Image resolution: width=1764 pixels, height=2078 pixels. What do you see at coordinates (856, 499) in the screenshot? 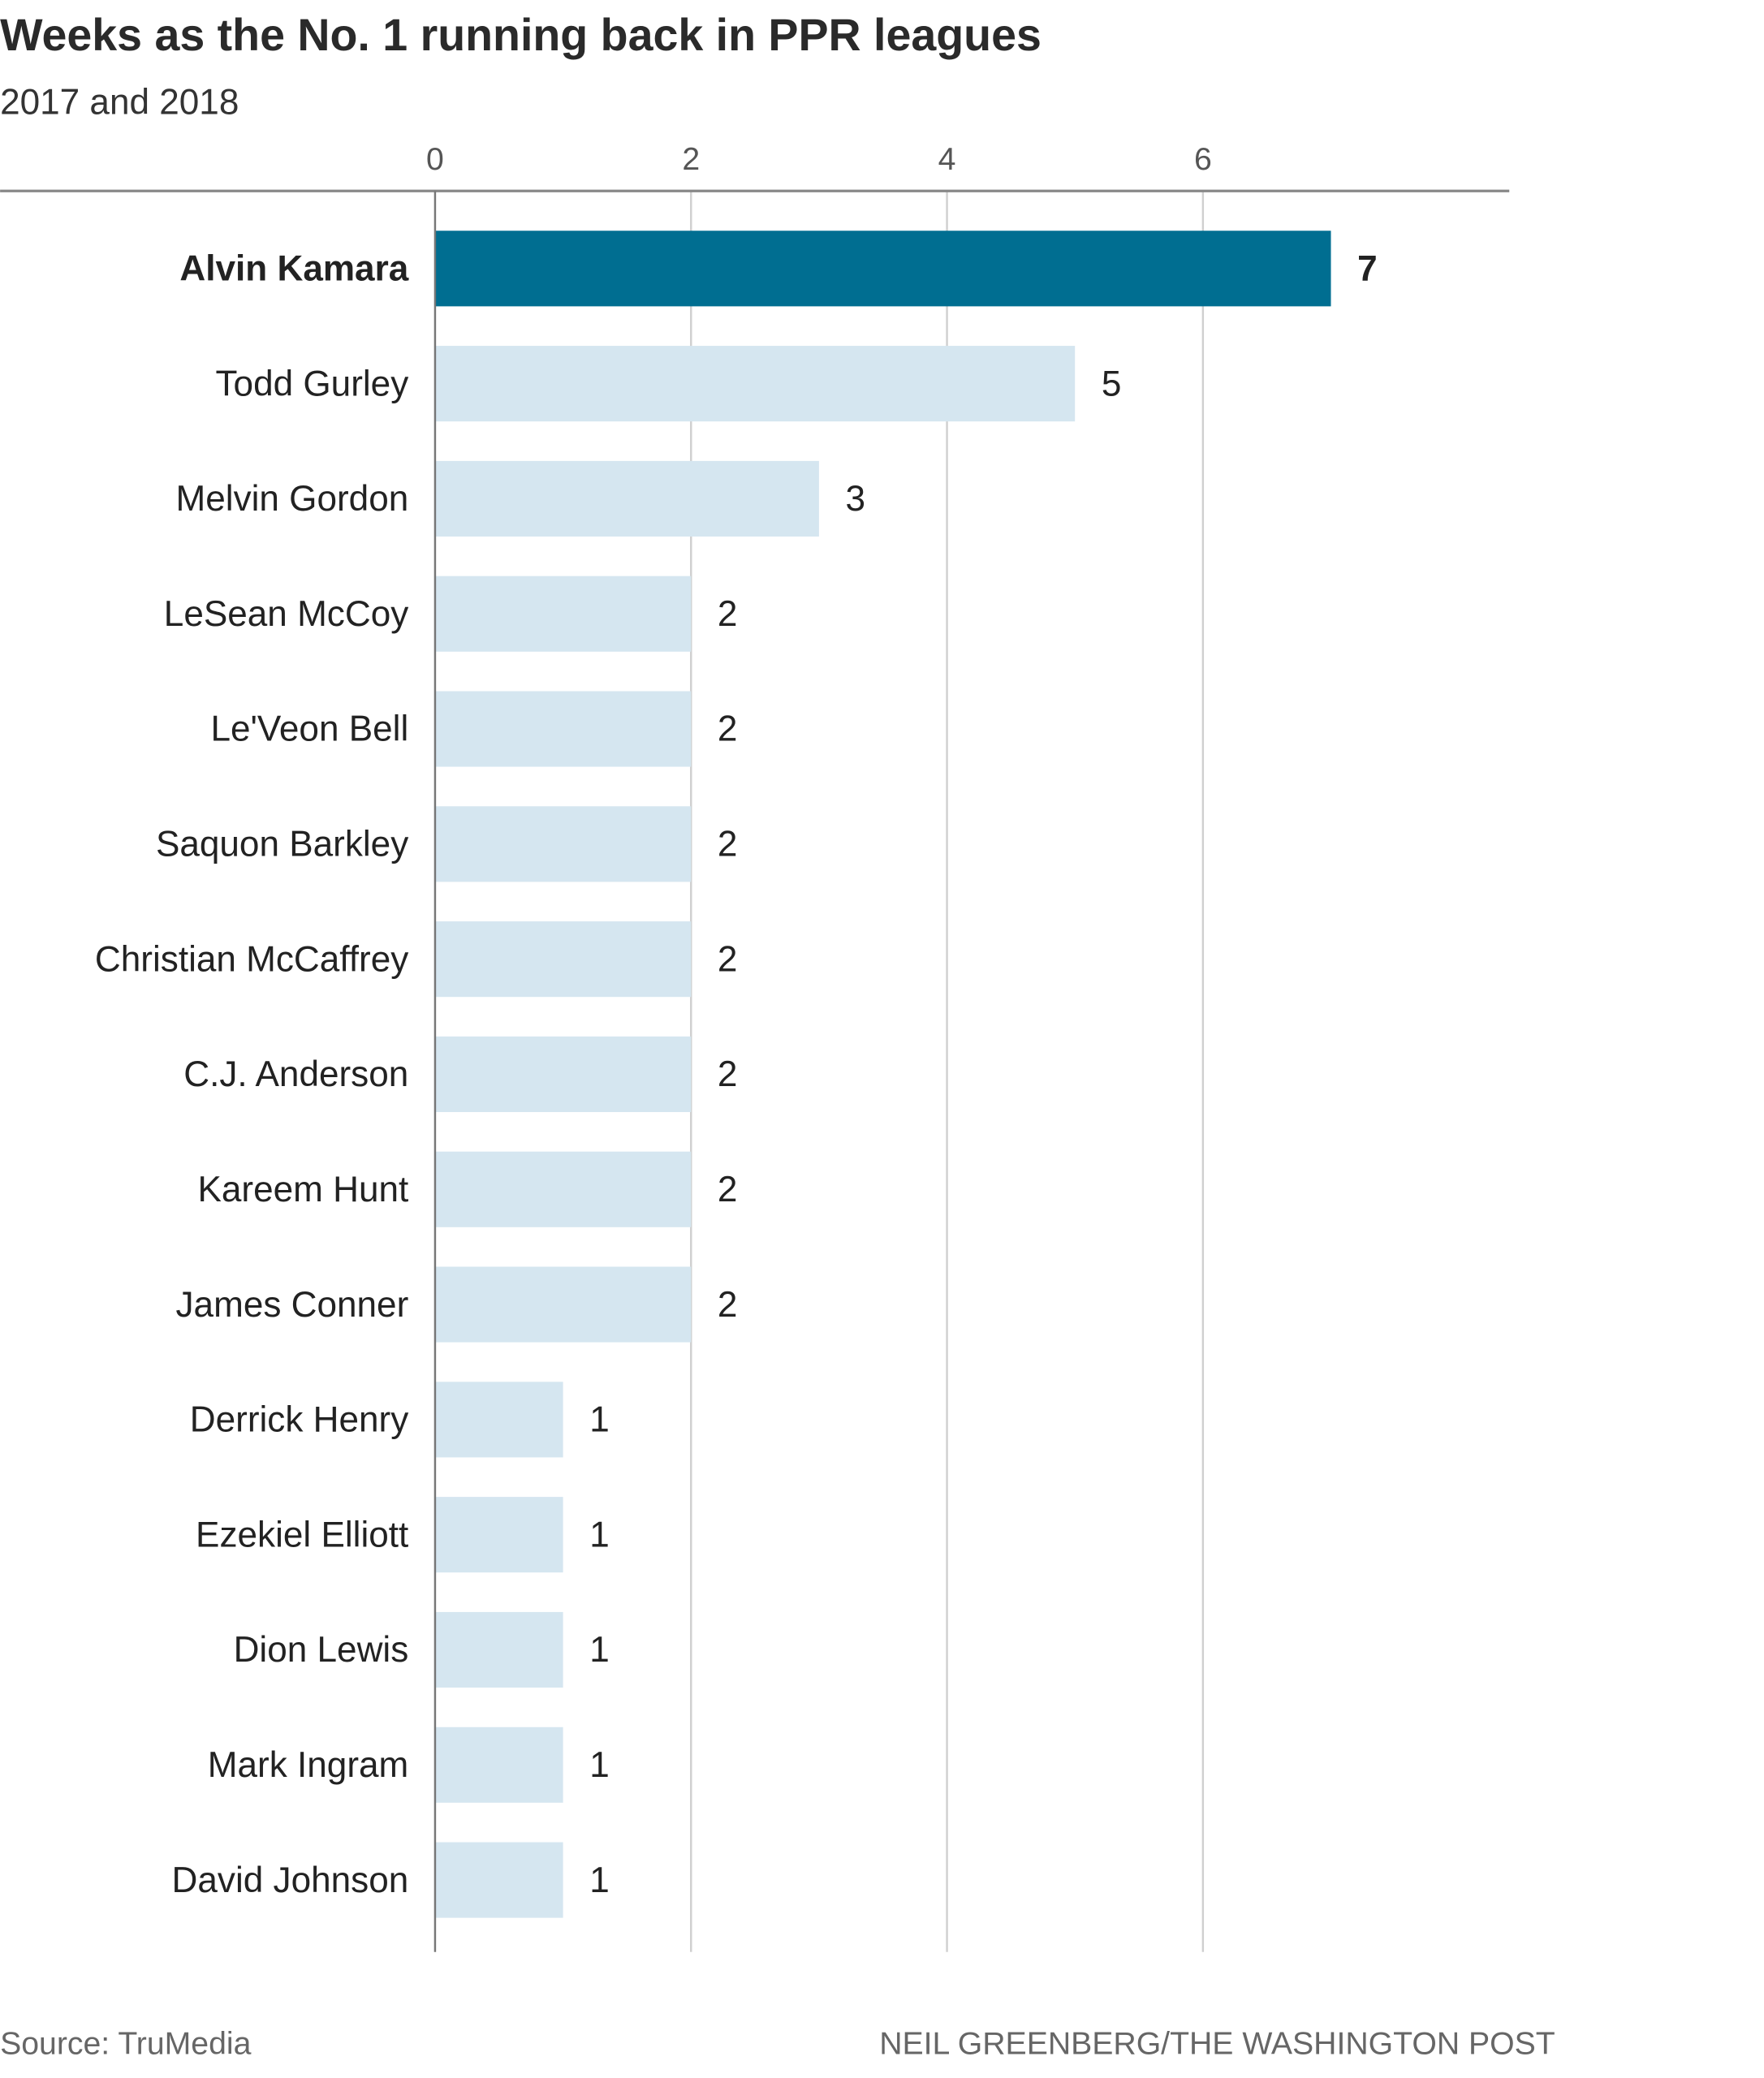
I see `value-label: 3` at bounding box center [856, 499].